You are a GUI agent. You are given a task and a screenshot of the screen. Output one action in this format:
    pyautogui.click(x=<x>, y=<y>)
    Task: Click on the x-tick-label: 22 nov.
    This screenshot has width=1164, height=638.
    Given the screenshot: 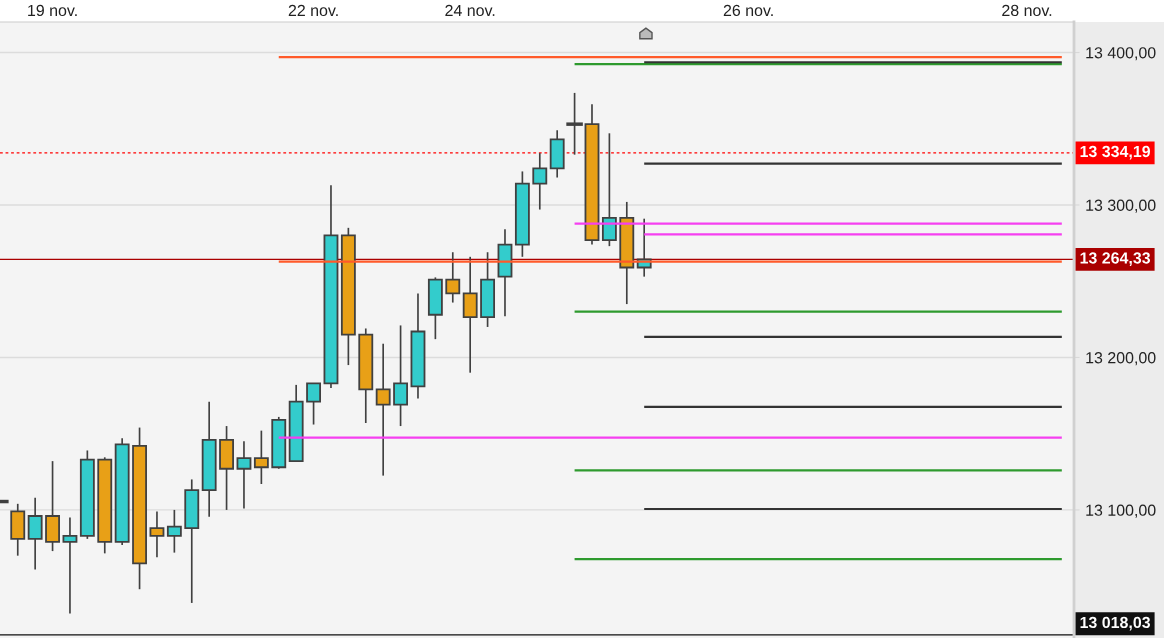 What is the action you would take?
    pyautogui.click(x=313, y=10)
    